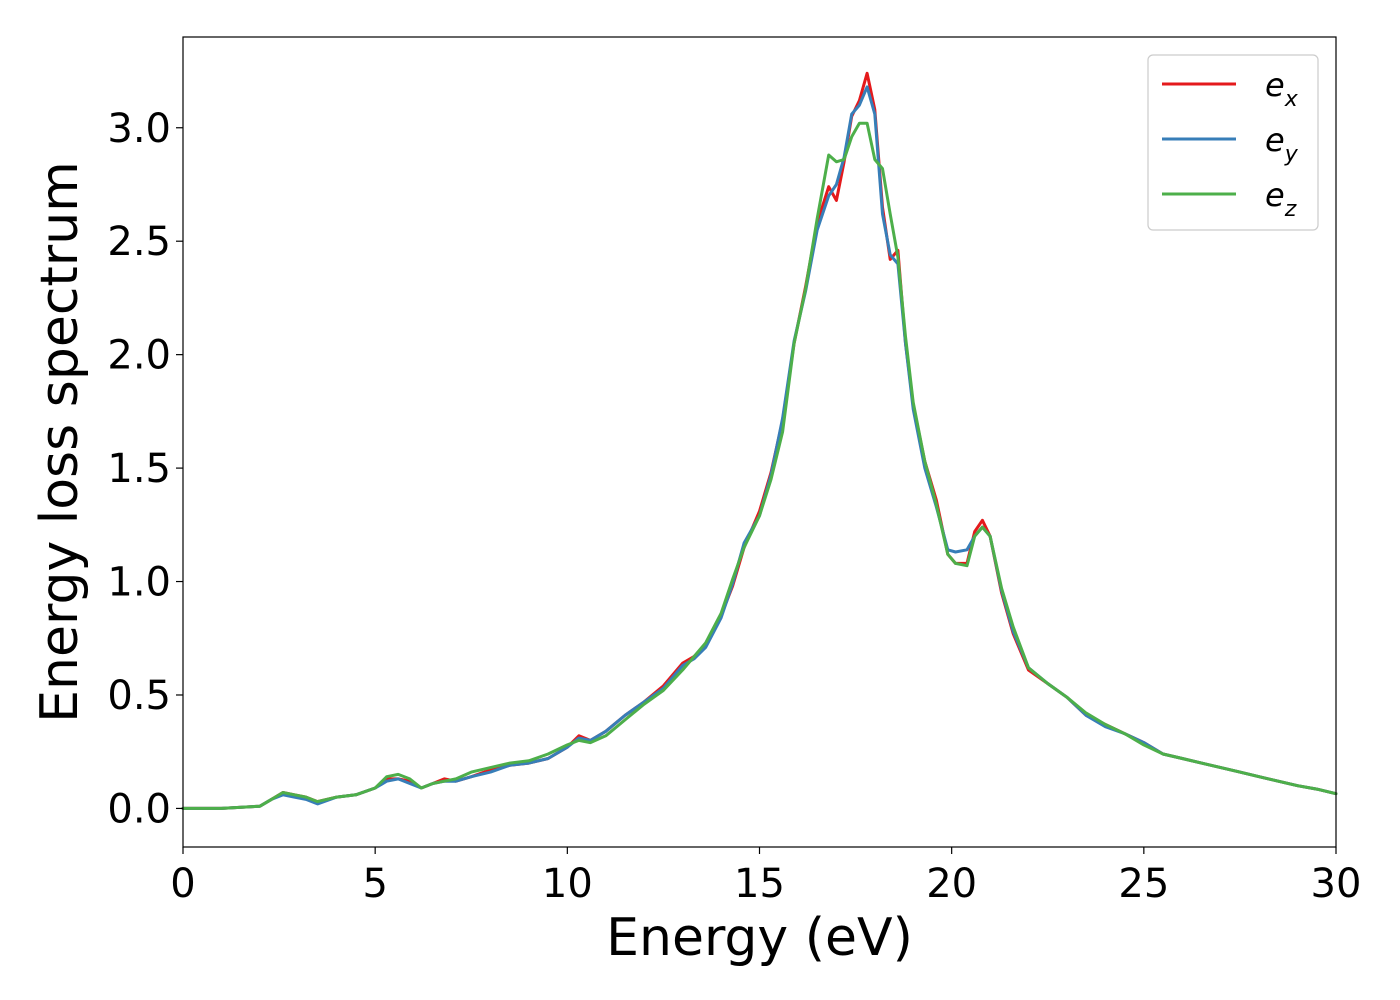 The height and width of the screenshot is (1000, 1400). Describe the element at coordinates (139, 129) in the screenshot. I see `y-tick-label: 3.0` at that location.